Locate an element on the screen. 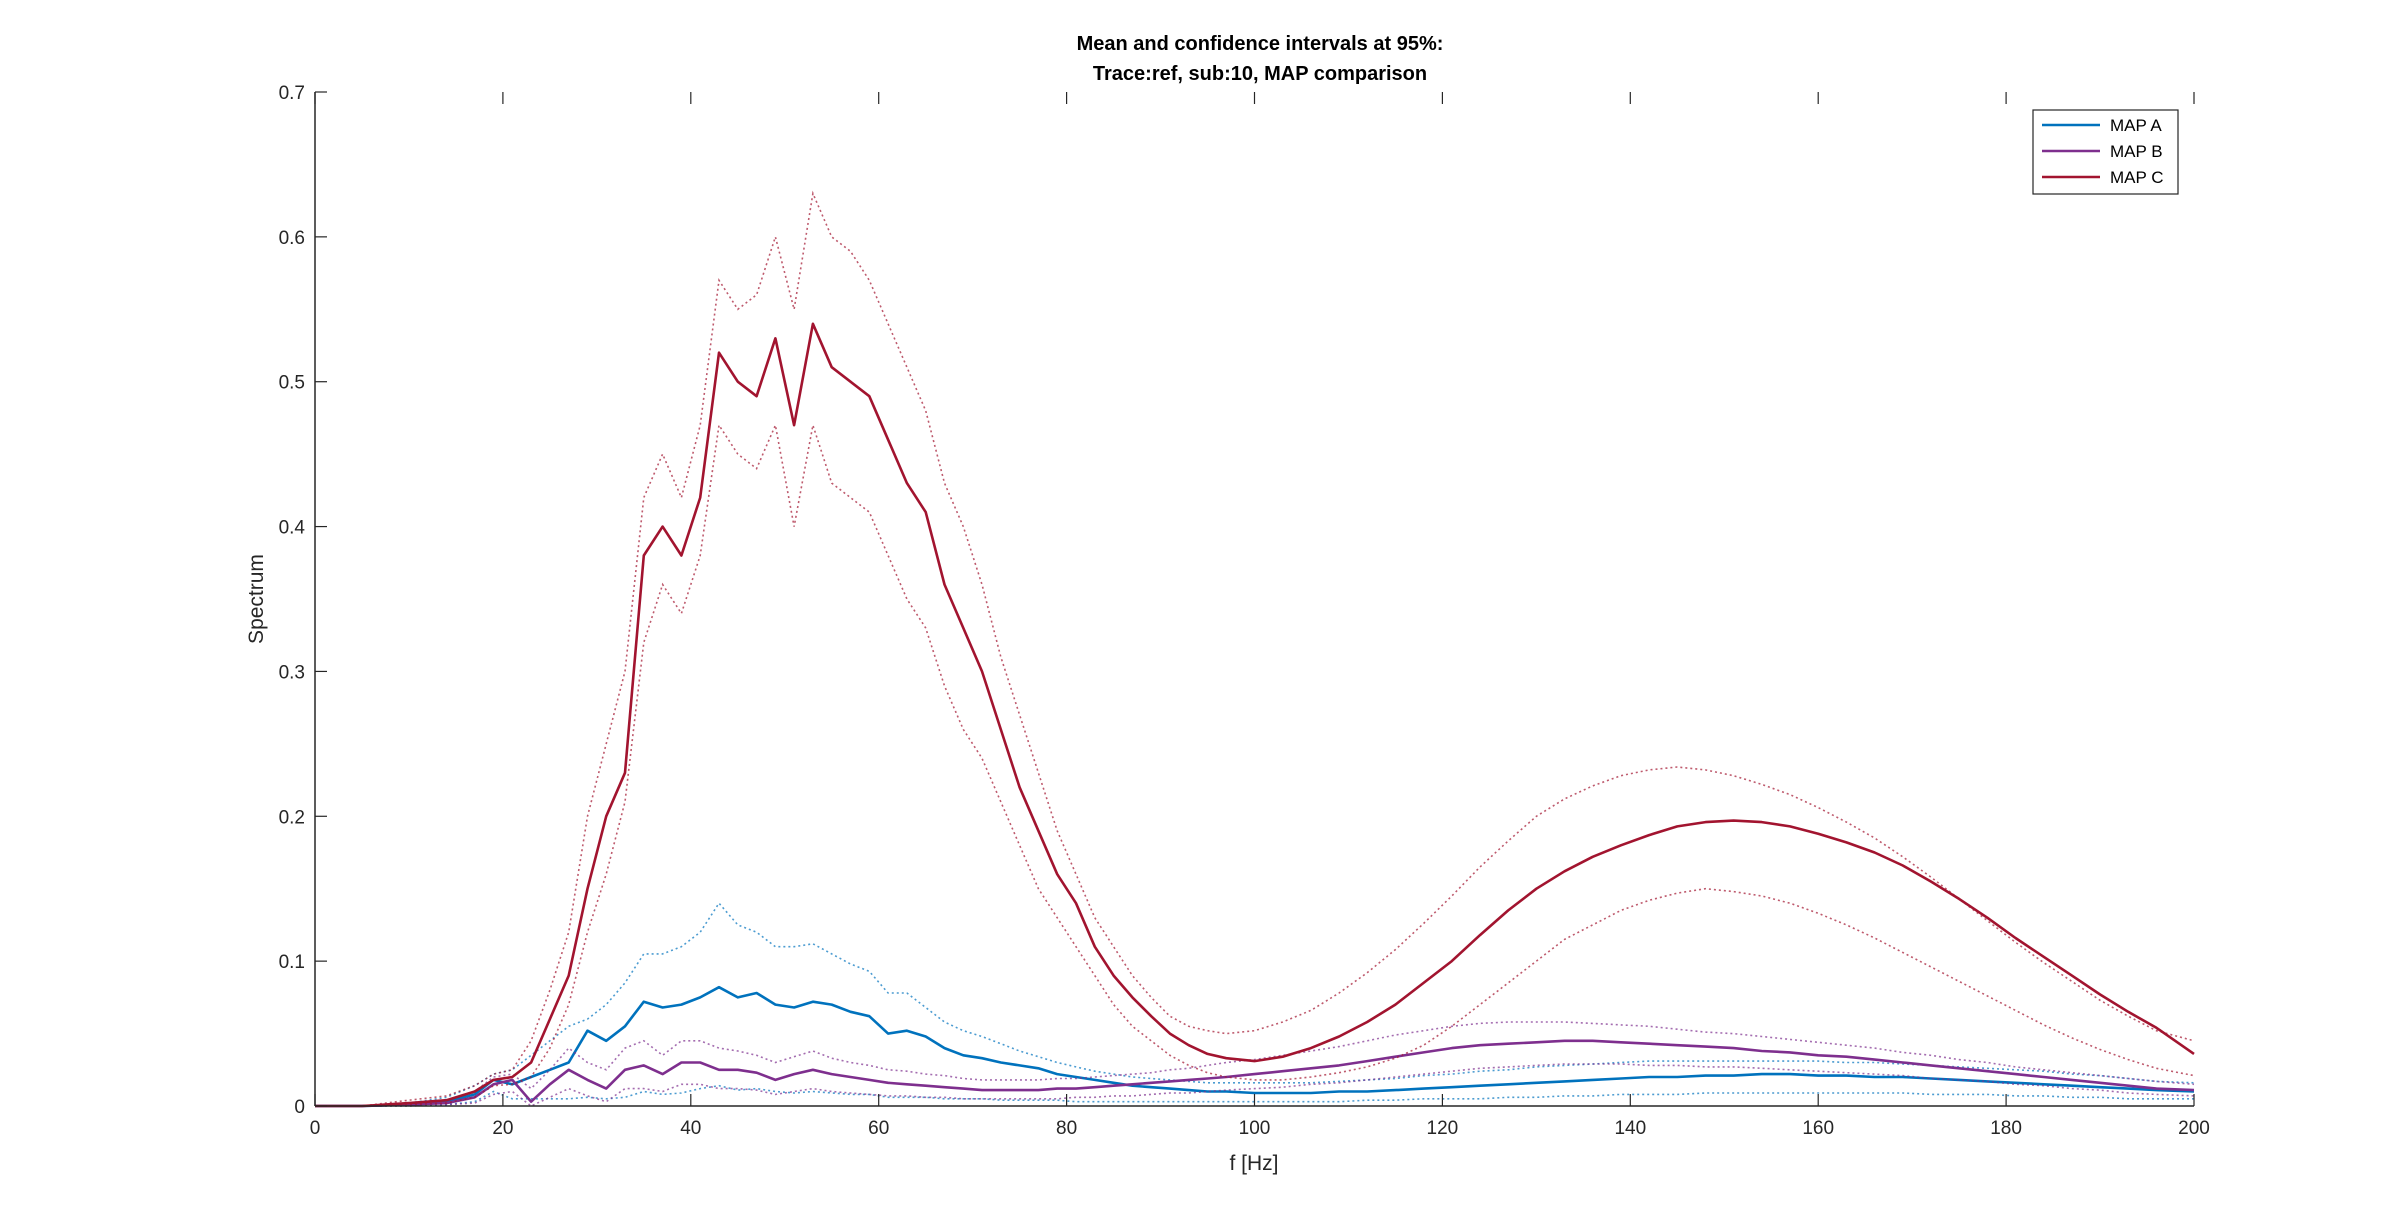  y-tick-label: 0 is located at coordinates (299, 1107).